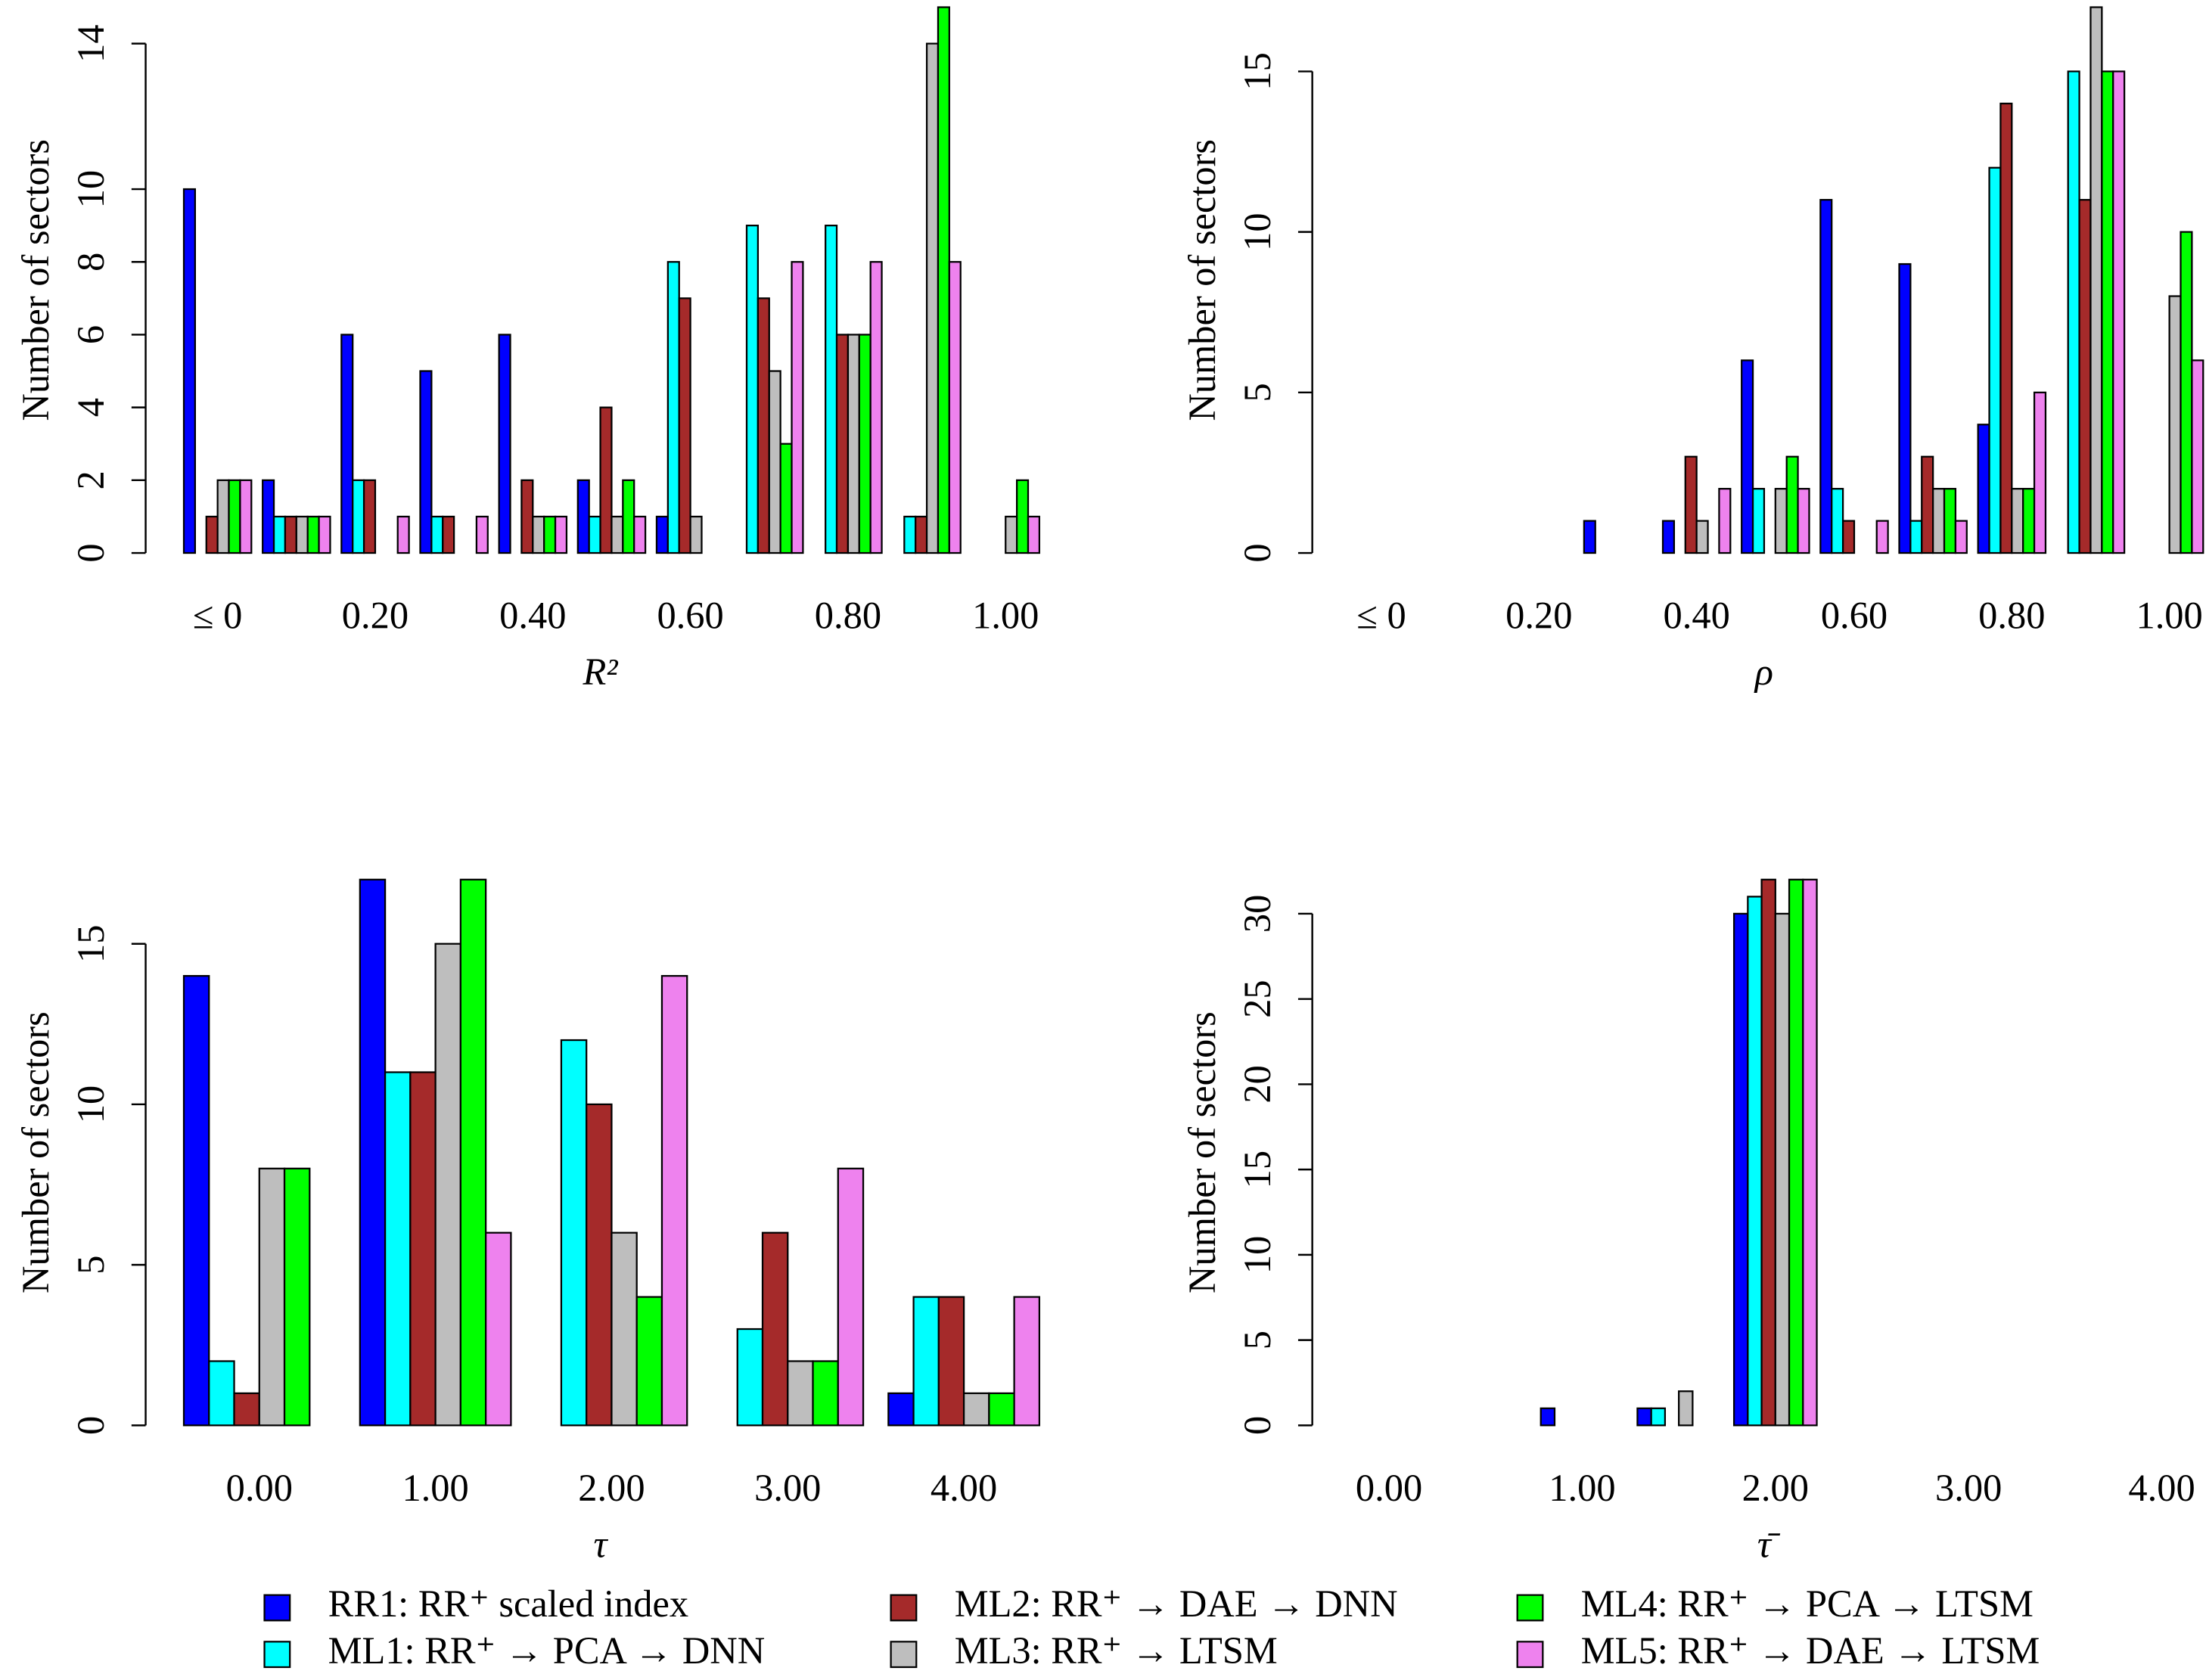 The height and width of the screenshot is (1680, 2206). I want to click on x-axis-title: τ, so click(600, 1544).